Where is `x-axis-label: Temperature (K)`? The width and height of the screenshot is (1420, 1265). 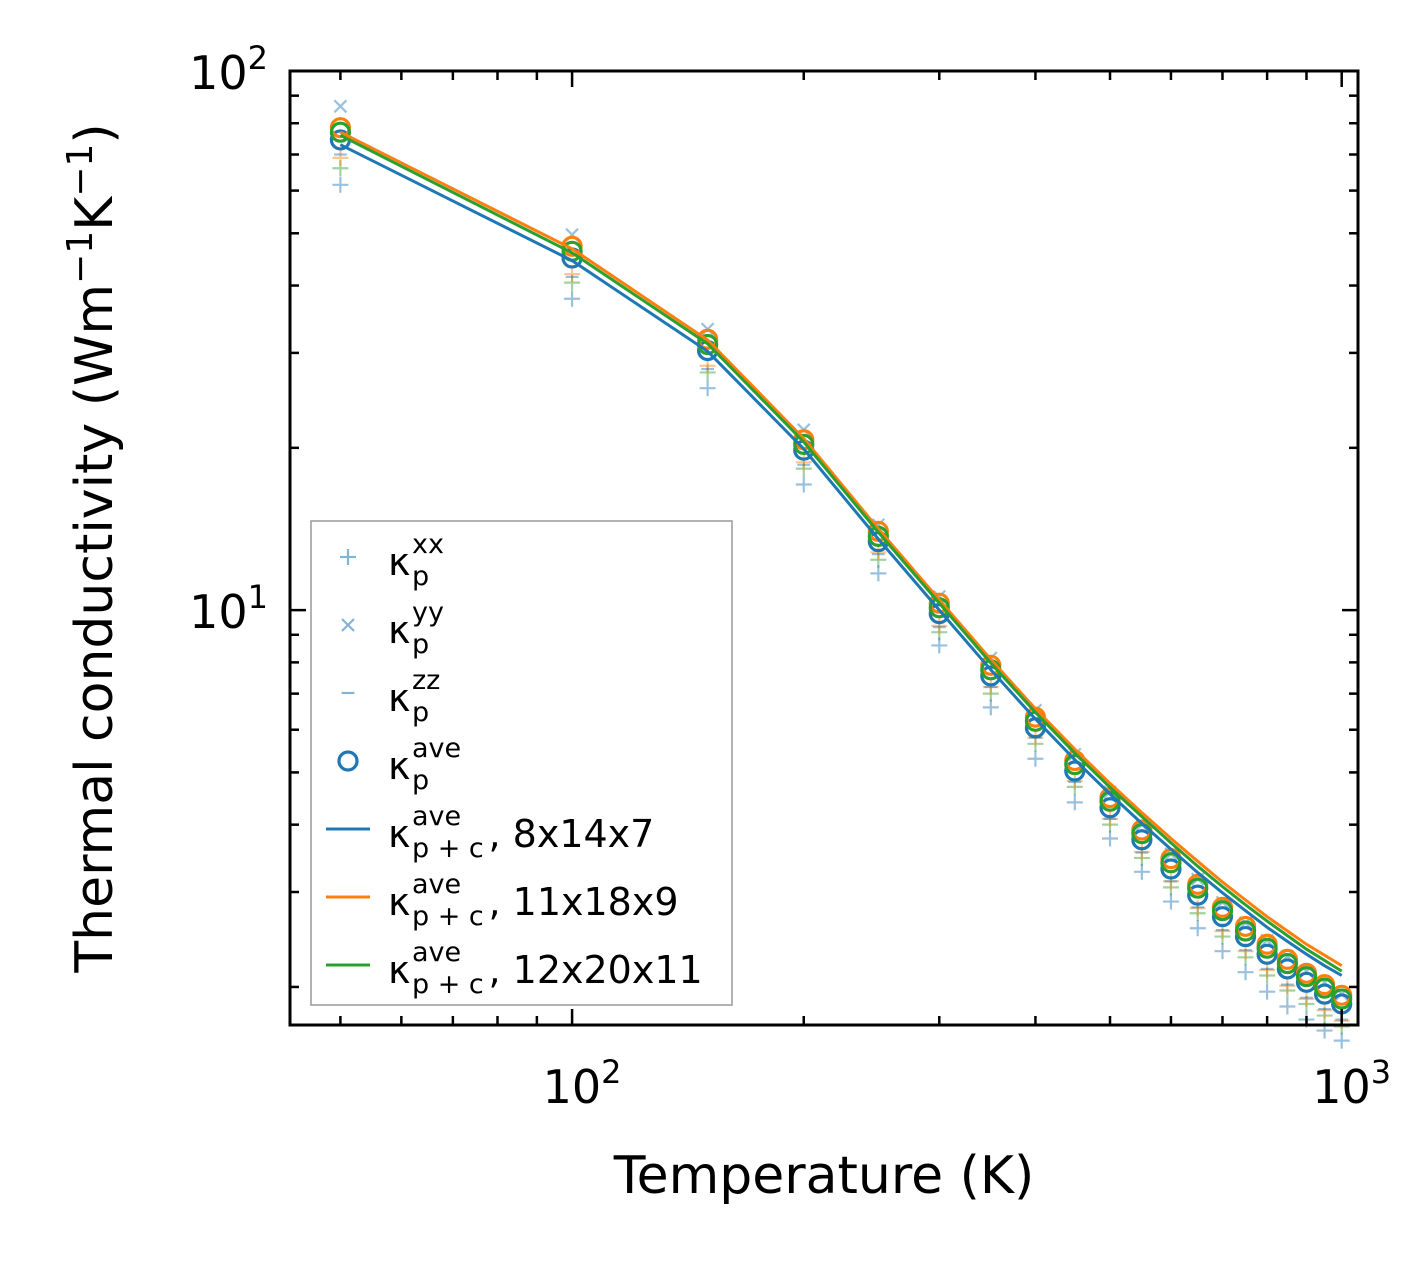
x-axis-label: Temperature (K) is located at coordinates (824, 1176).